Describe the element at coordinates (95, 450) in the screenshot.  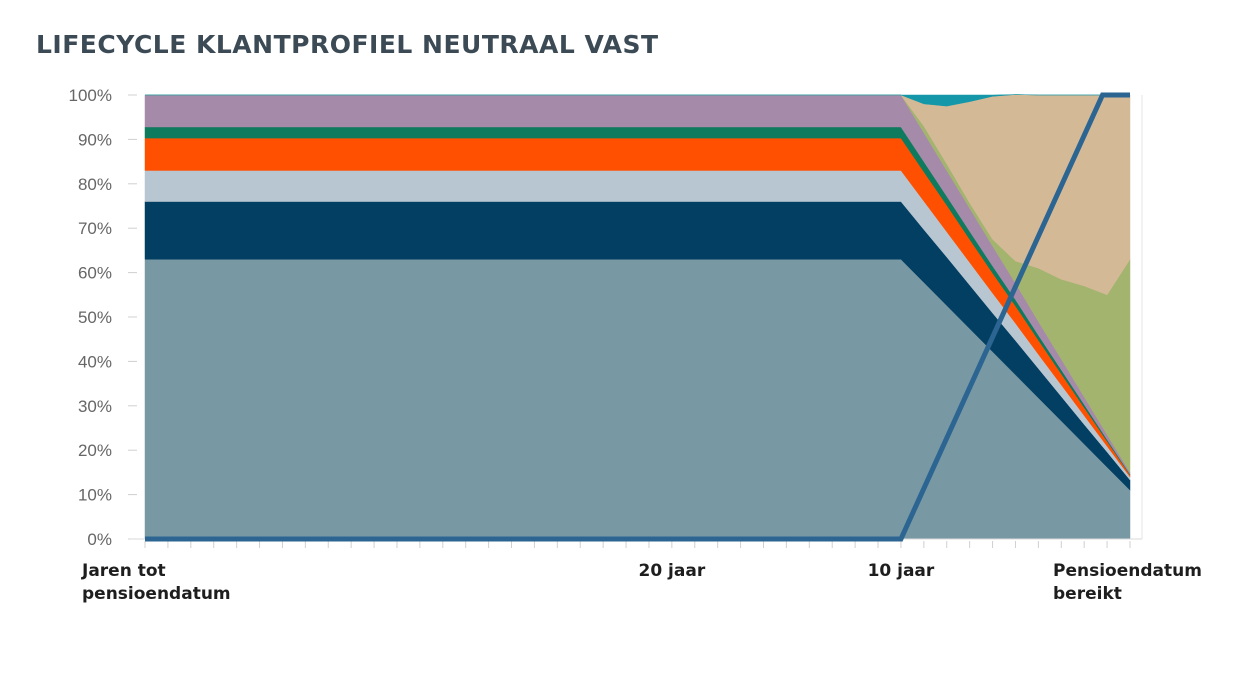
I see `y-tick-label: 20%` at that location.